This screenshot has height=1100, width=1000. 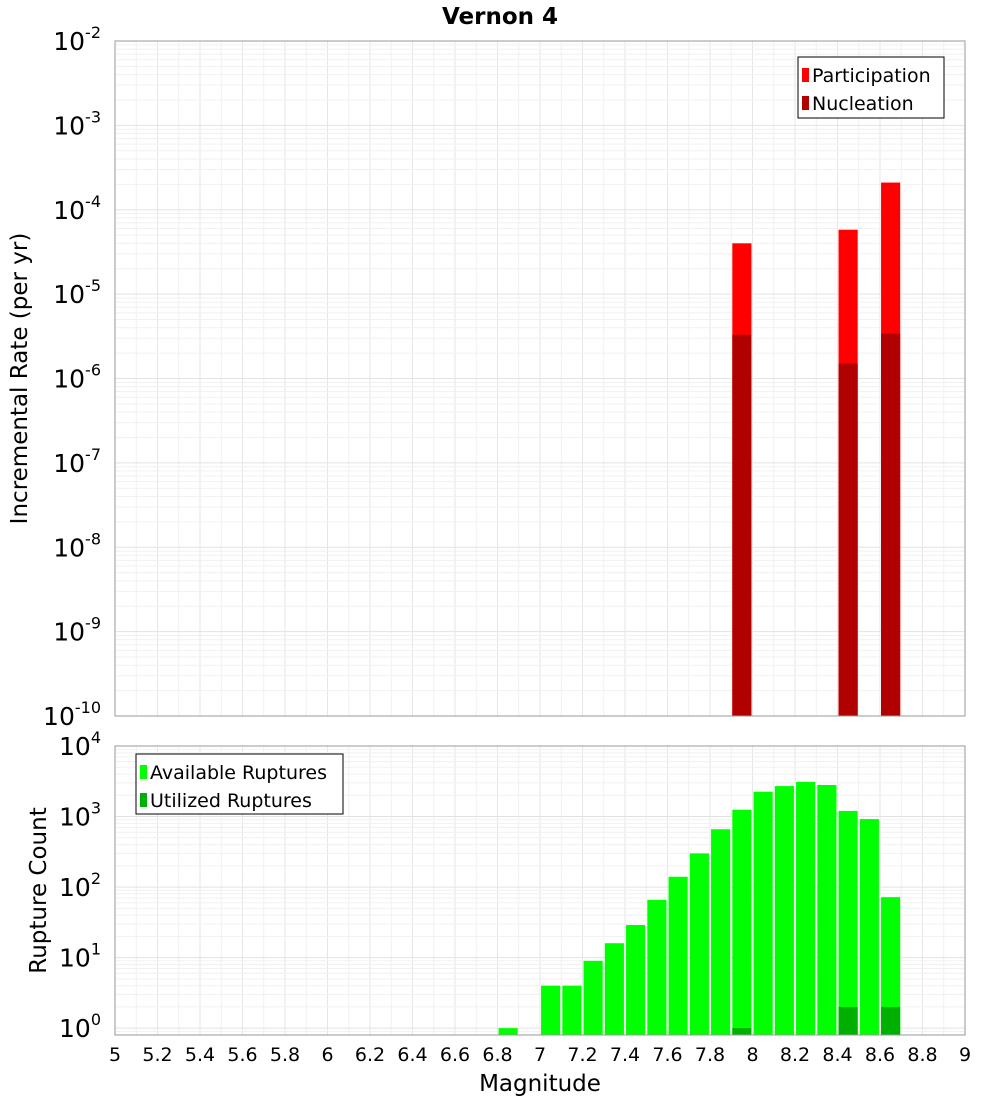 What do you see at coordinates (80, 956) in the screenshot?
I see `y-tick-label: 10¹` at bounding box center [80, 956].